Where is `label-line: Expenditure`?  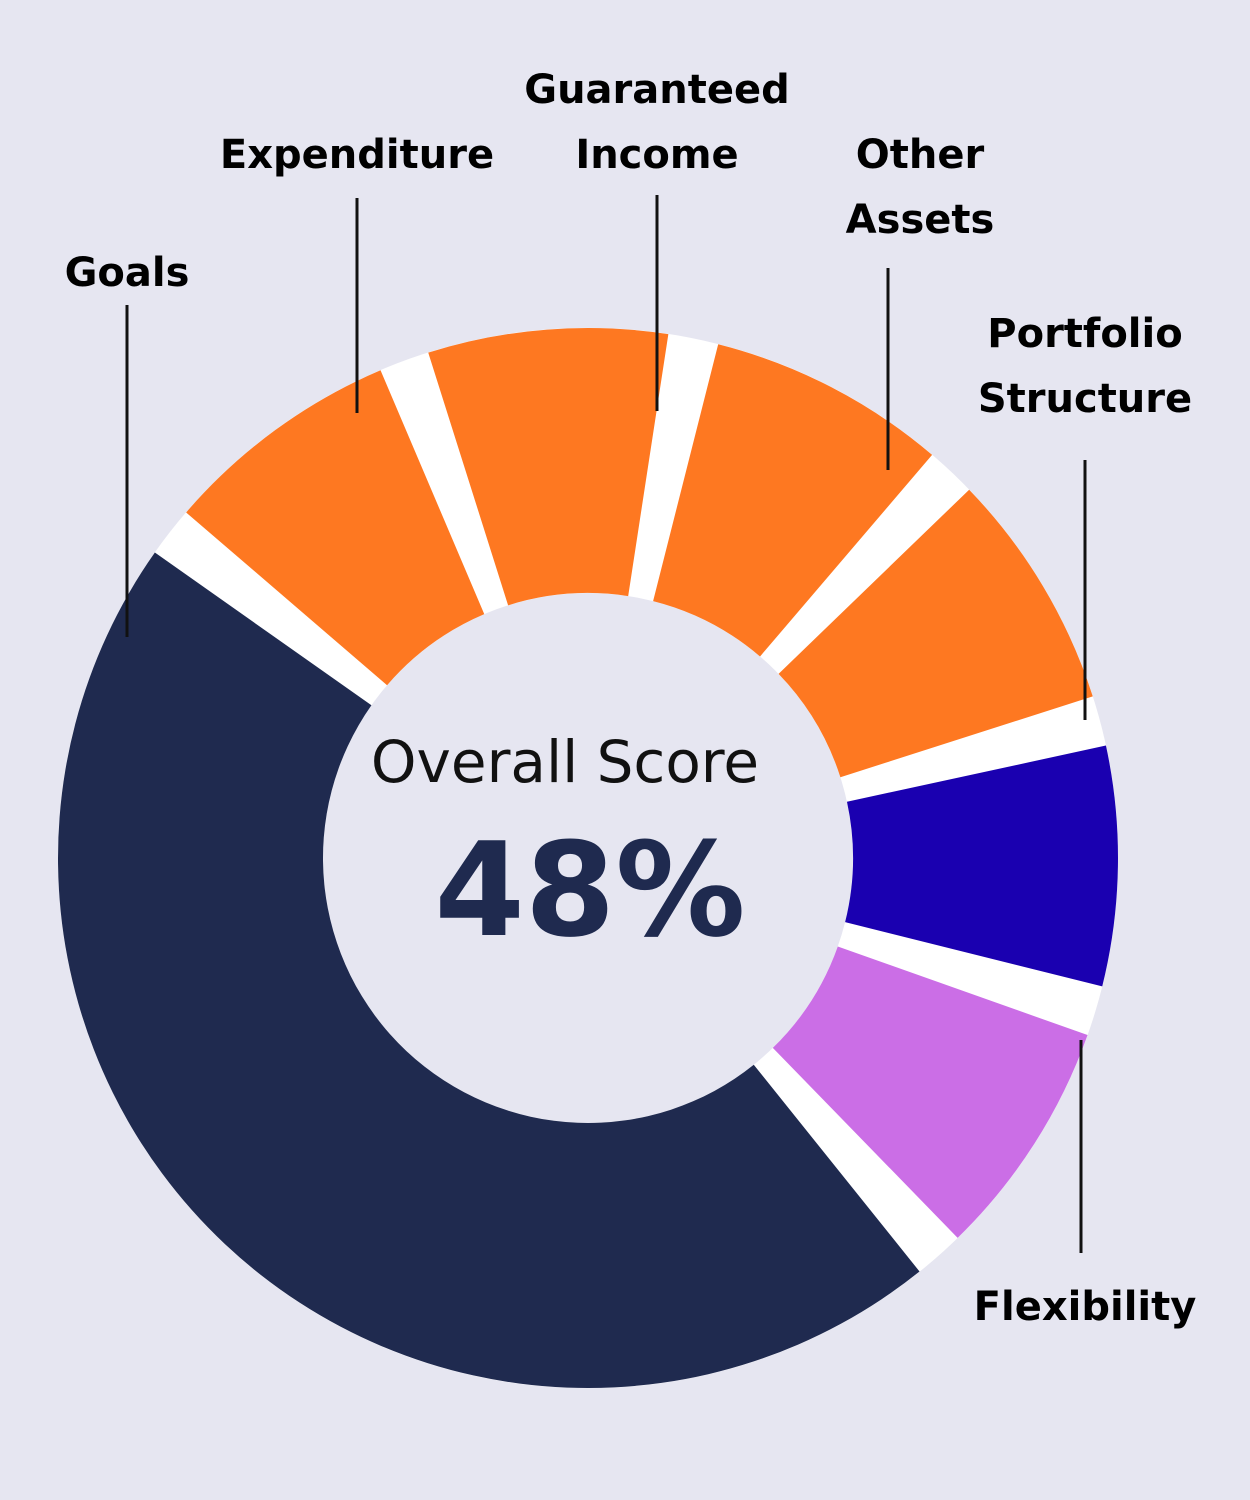
label-line: Expenditure is located at coordinates (357, 155).